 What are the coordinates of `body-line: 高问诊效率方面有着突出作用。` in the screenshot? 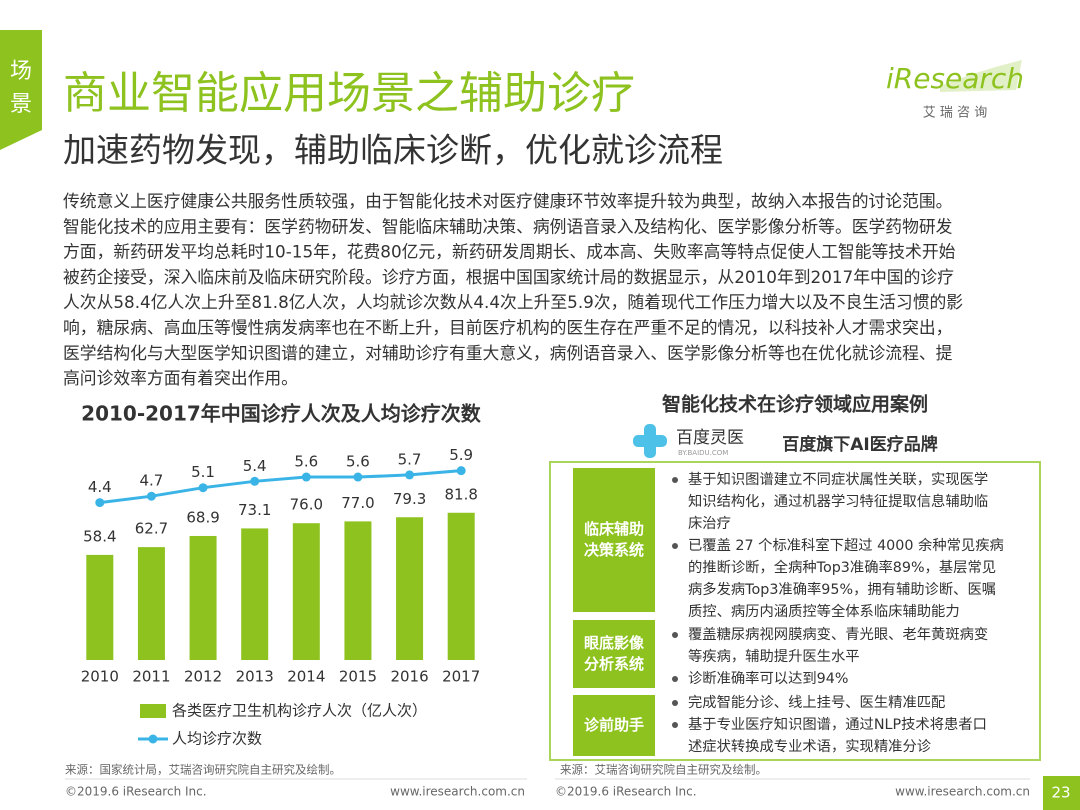 It's located at (180, 378).